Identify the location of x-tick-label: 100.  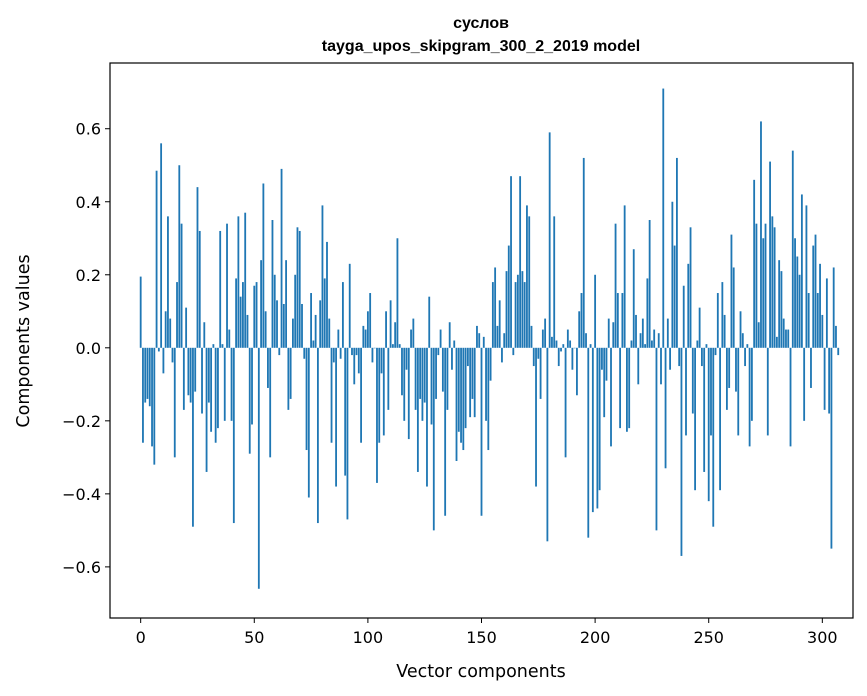
(368, 637).